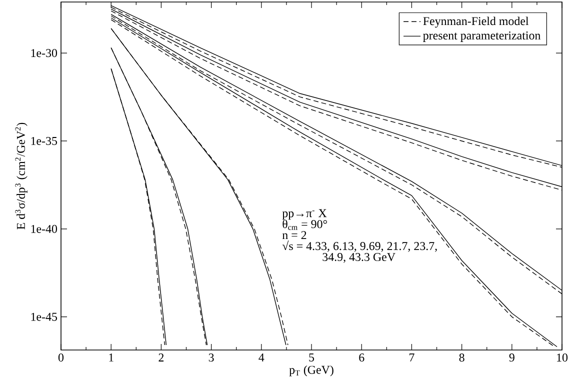  Describe the element at coordinates (44, 140) in the screenshot. I see `y-tick-label: 1e-35` at that location.